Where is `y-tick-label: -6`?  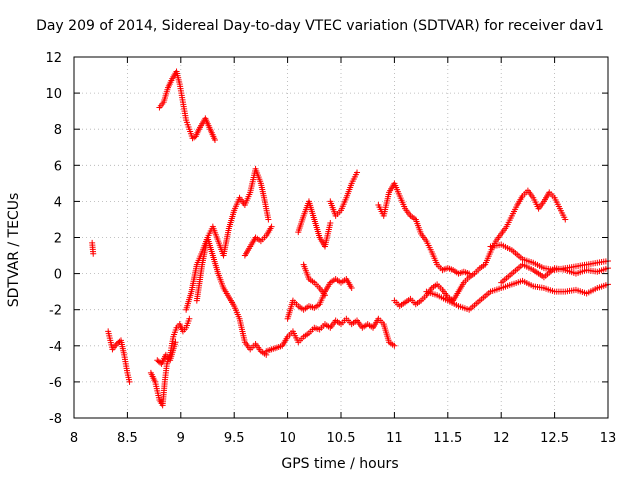
y-tick-label: -6 is located at coordinates (55, 383).